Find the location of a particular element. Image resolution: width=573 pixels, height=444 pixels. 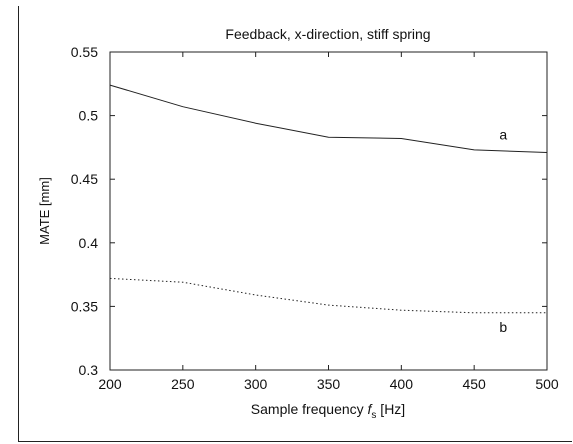

x-tick-label: 300 is located at coordinates (256, 384).